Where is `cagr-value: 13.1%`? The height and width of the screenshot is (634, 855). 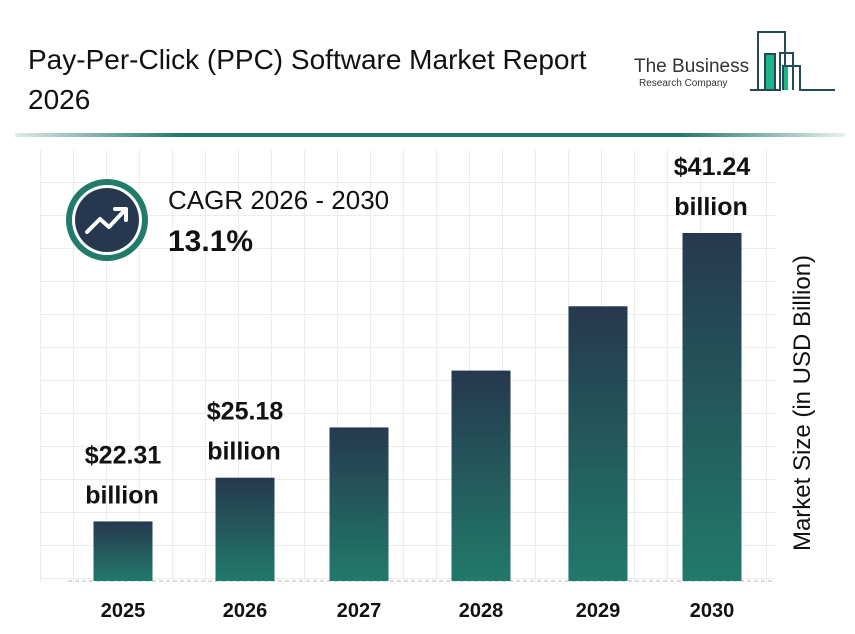
cagr-value: 13.1% is located at coordinates (211, 241).